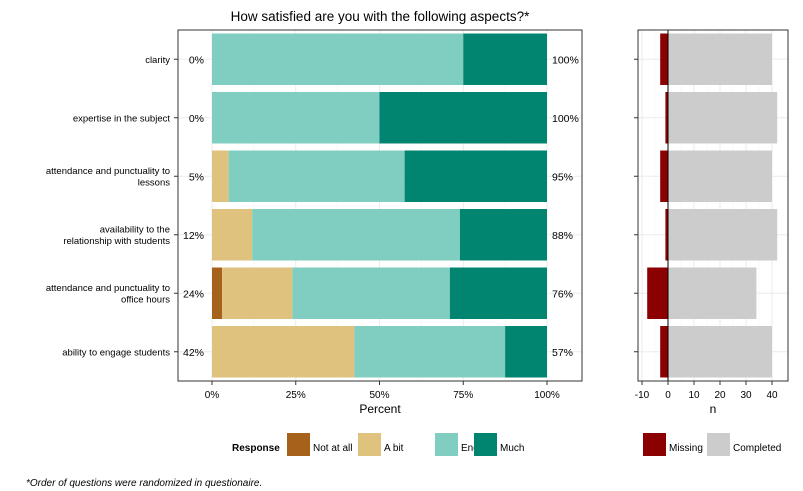 The height and width of the screenshot is (491, 803). Describe the element at coordinates (547, 395) in the screenshot. I see `left-x-tick-label-4: 100%` at that location.